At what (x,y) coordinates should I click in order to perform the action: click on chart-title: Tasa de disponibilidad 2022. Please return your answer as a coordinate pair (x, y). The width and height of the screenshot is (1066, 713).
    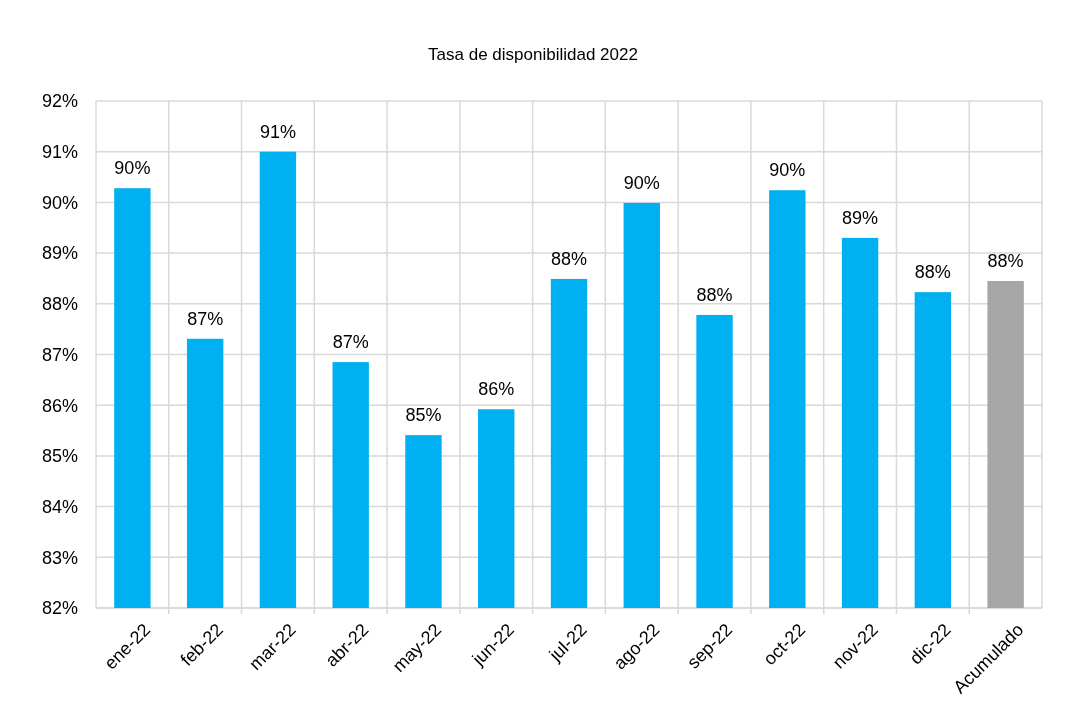
    Looking at the image, I should click on (533, 54).